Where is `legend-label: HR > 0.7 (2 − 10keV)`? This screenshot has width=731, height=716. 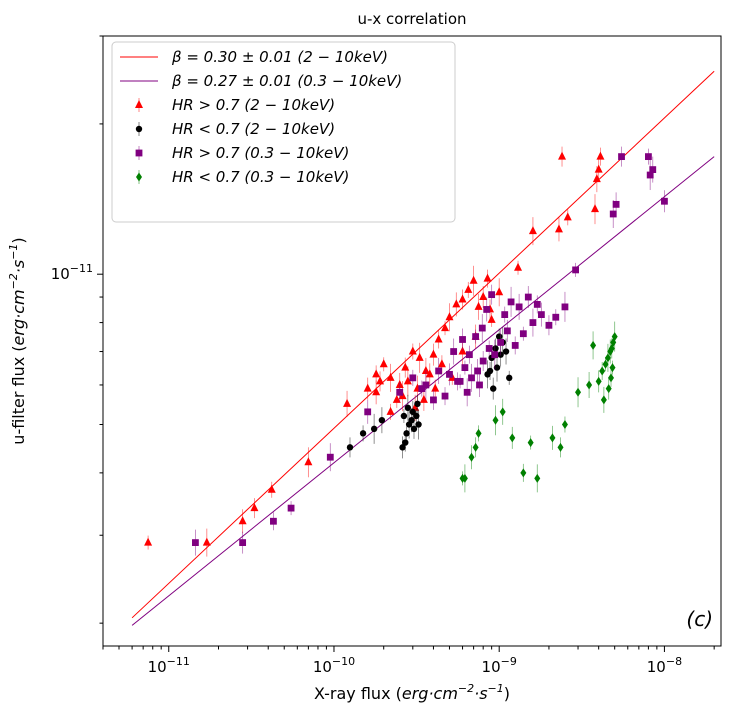 legend-label: HR > 0.7 (2 − 10keV) is located at coordinates (253, 105).